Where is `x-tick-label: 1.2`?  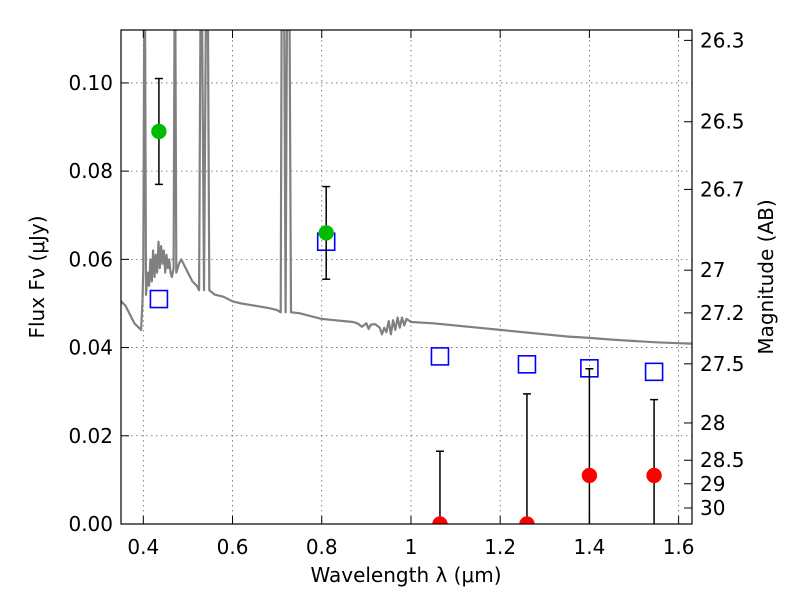 x-tick-label: 1.2 is located at coordinates (500, 547).